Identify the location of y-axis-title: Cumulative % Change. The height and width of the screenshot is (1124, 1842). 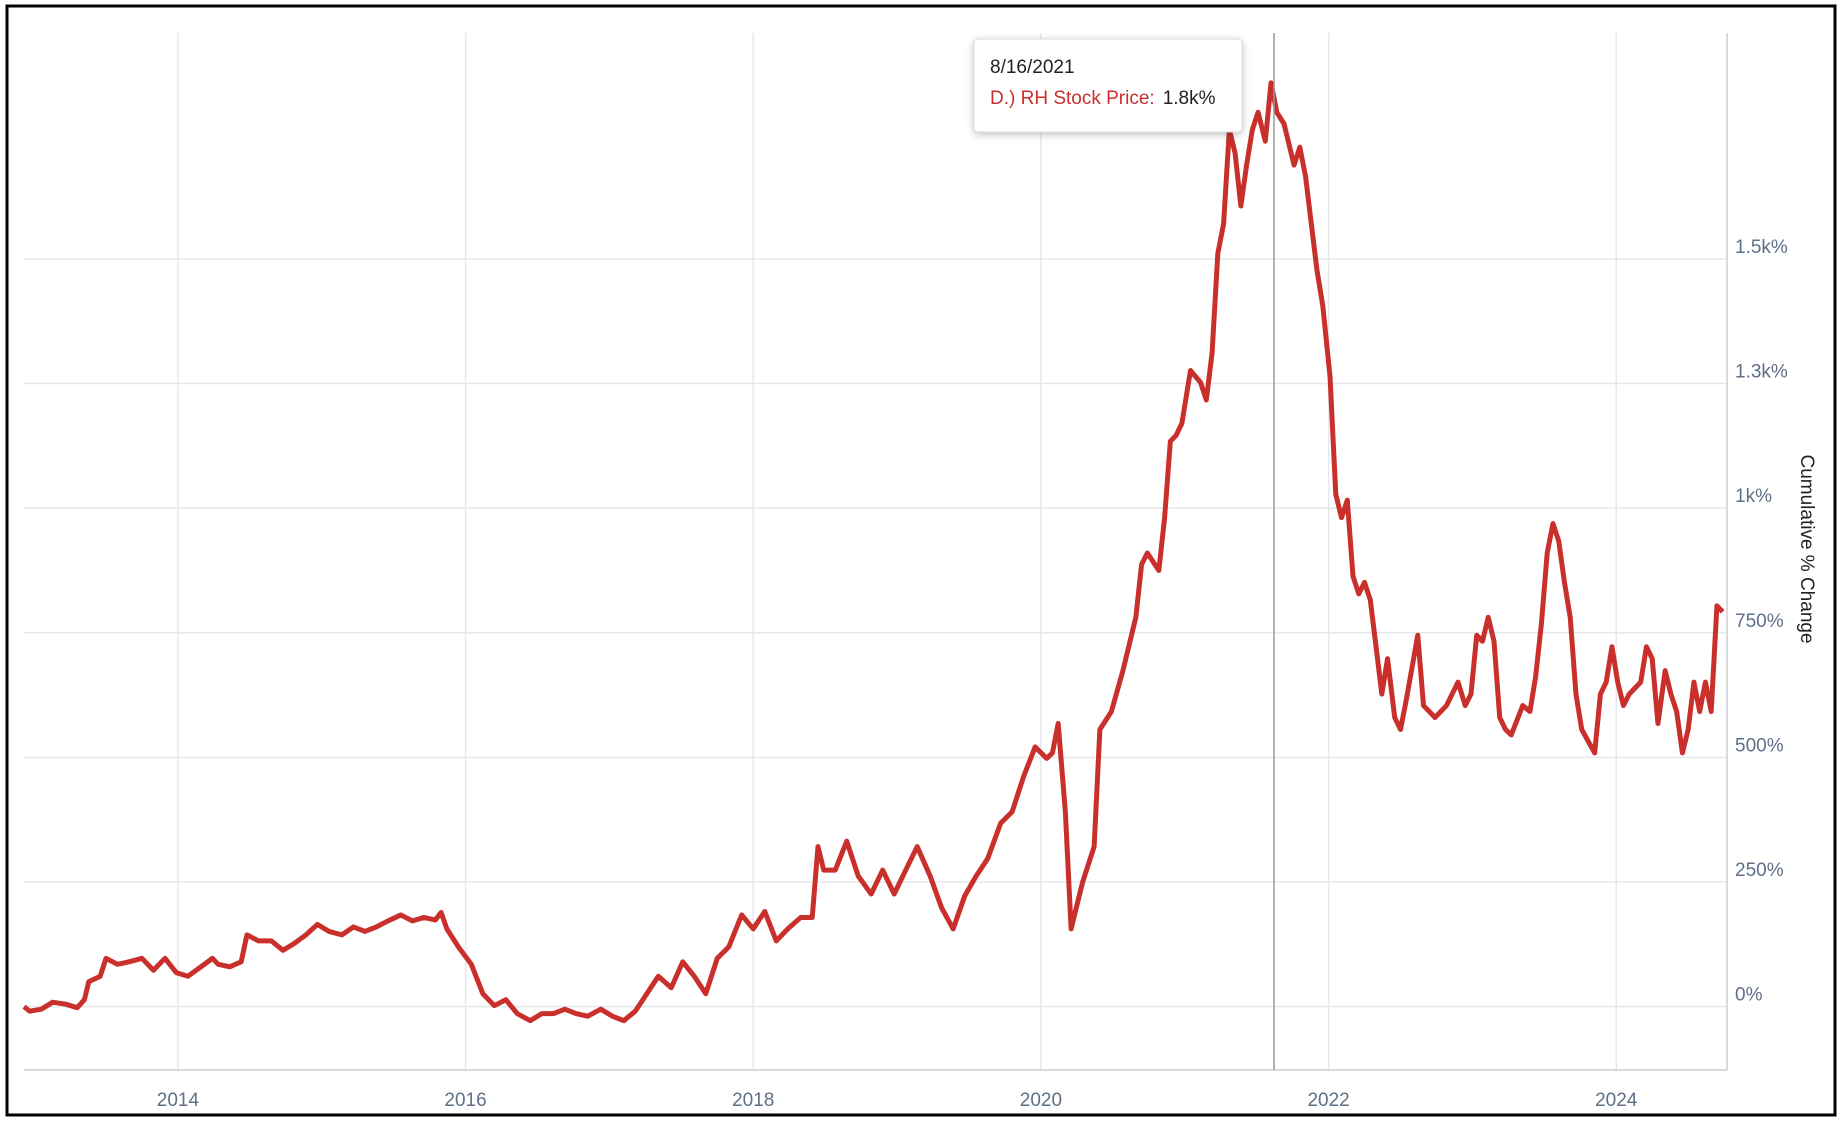
(1806, 548).